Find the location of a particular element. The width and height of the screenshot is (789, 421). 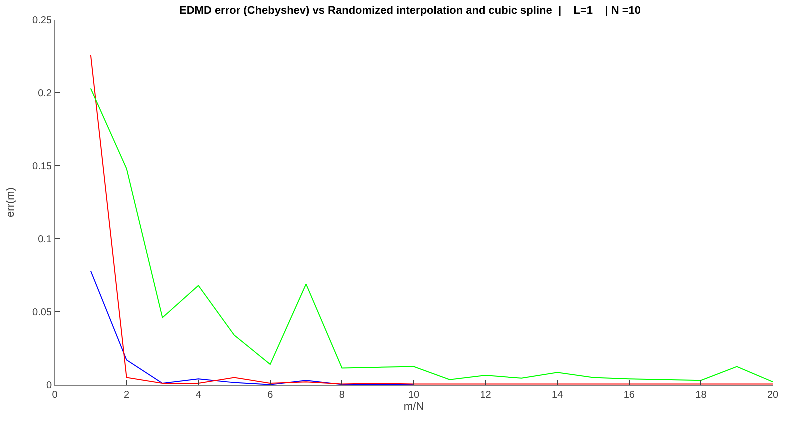

y-tick-label: 0.2 is located at coordinates (45, 94).